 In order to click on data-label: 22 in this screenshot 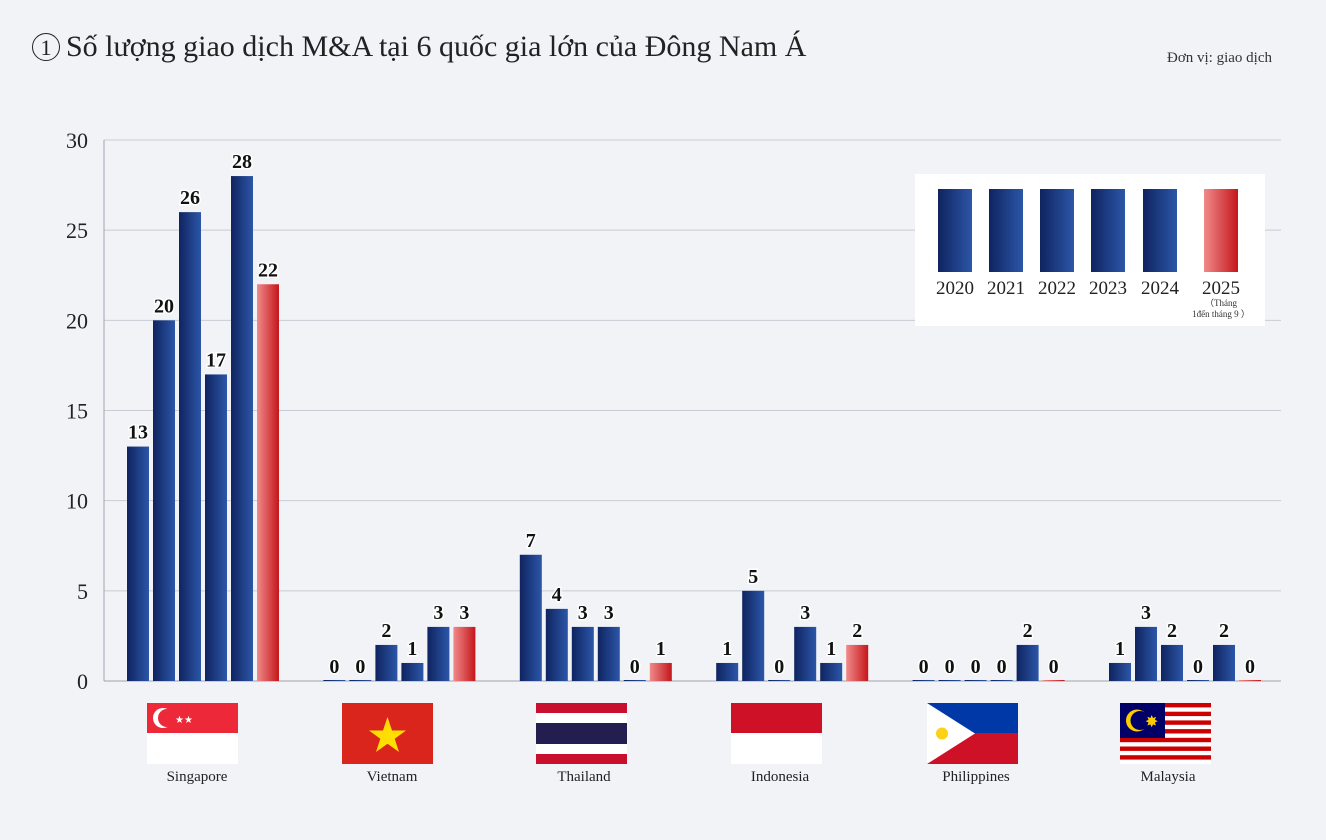, I will do `click(268, 270)`.